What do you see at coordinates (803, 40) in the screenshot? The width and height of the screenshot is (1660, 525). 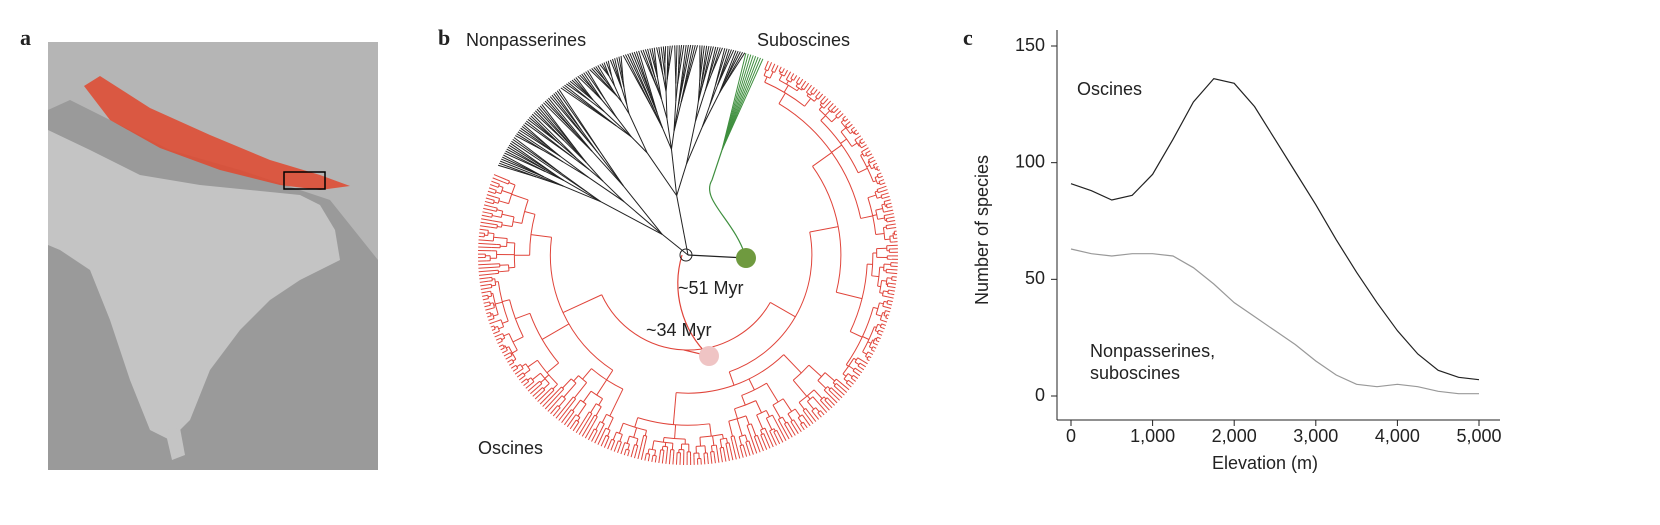 I see `clade-label: Suboscines` at bounding box center [803, 40].